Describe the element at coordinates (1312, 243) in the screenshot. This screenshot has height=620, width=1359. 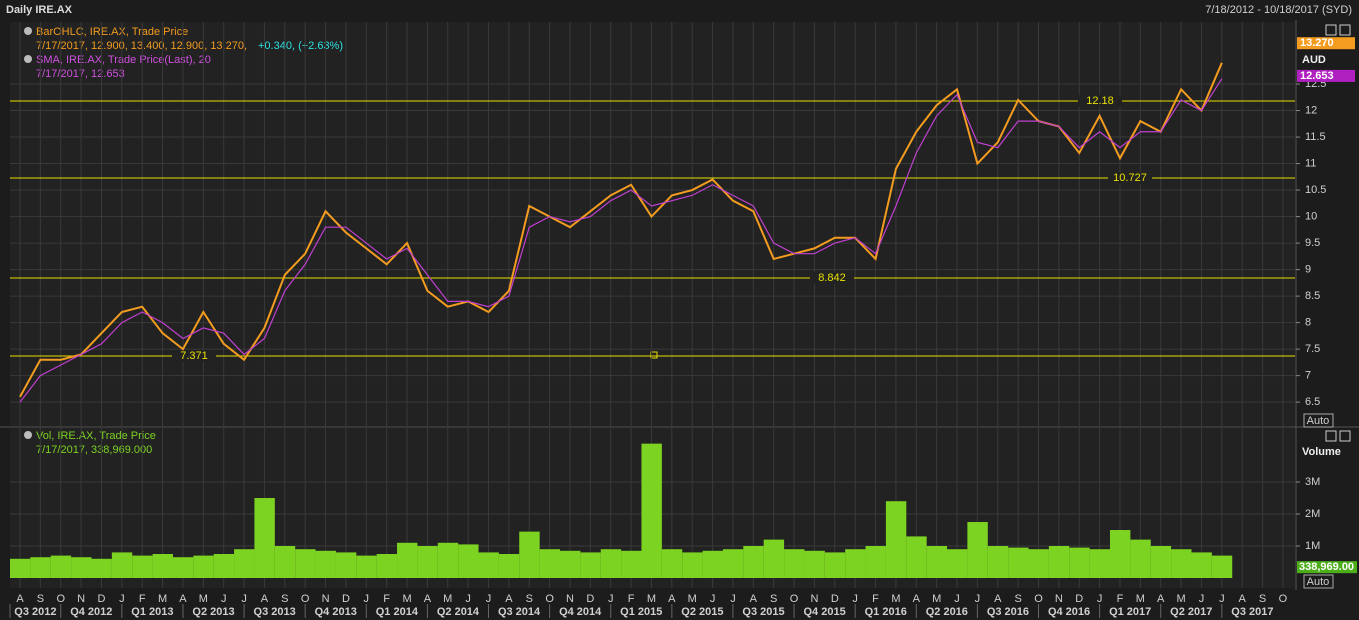
I see `y-tick-label: 9.5` at that location.